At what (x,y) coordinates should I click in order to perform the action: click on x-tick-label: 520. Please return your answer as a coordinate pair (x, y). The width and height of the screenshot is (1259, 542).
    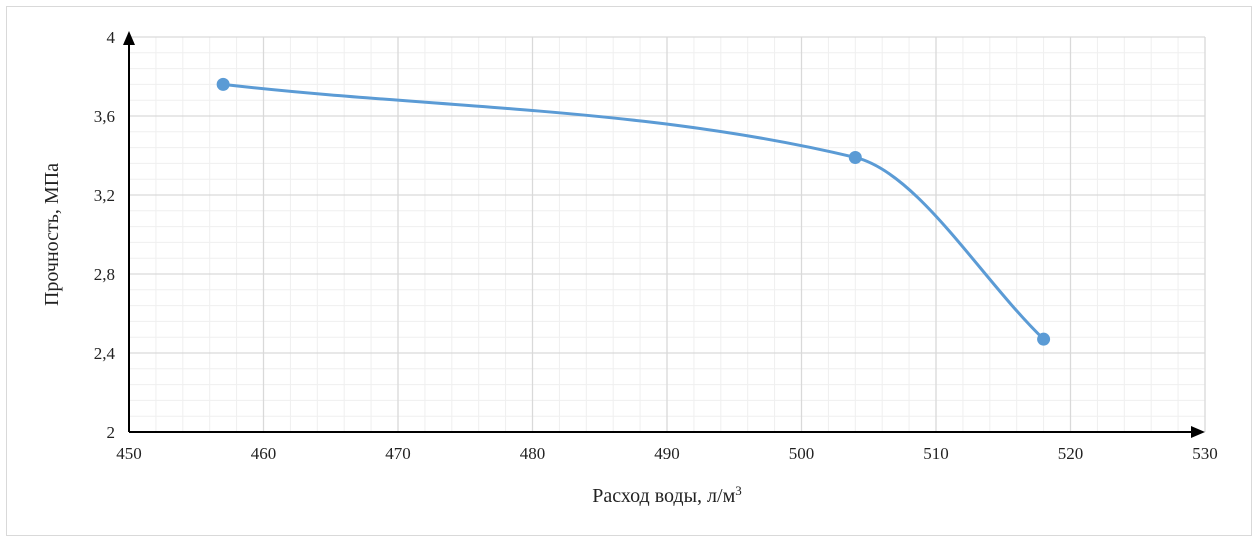
    Looking at the image, I should click on (1071, 453).